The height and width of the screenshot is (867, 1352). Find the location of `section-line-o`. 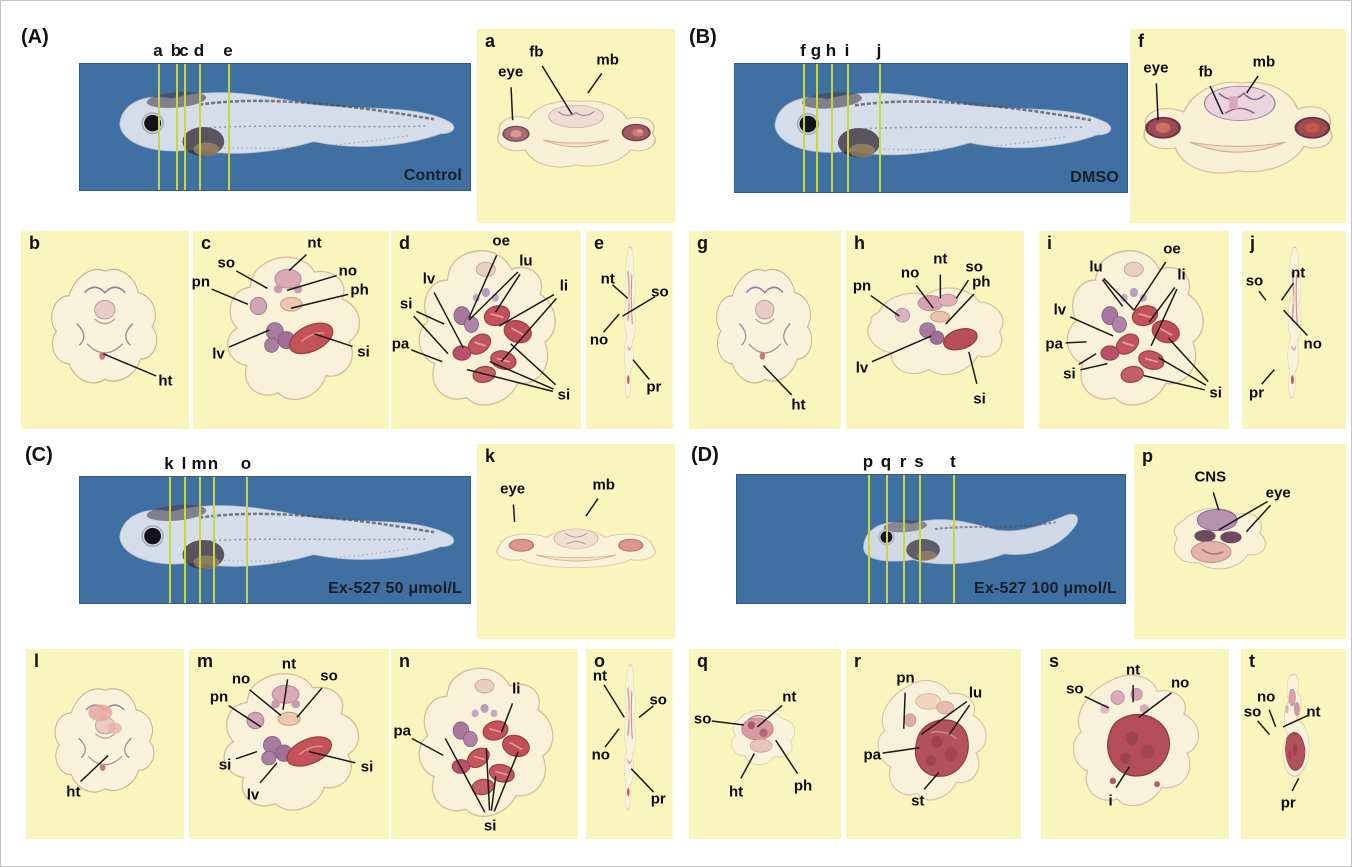

section-line-o is located at coordinates (247, 540).